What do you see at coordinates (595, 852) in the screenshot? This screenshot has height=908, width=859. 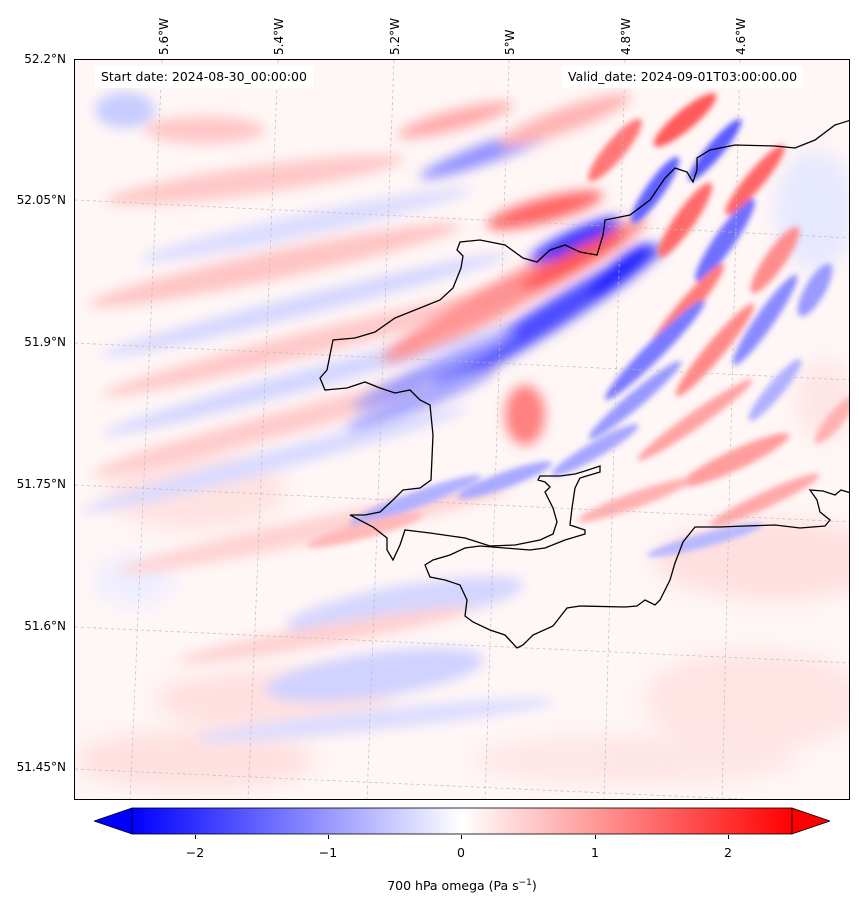 I see `cb-tick-label-1: 1` at bounding box center [595, 852].